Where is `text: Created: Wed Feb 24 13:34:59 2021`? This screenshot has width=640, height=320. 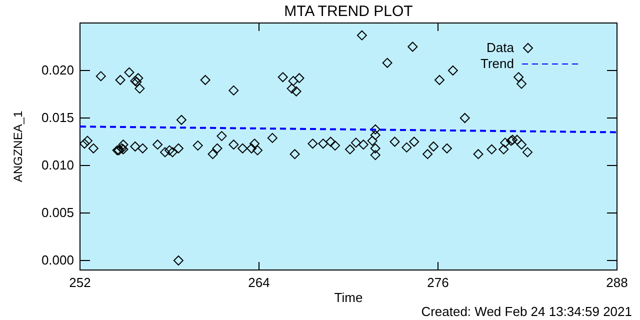
text: Created: Wed Feb 24 13:34:59 2021 is located at coordinates (526, 311).